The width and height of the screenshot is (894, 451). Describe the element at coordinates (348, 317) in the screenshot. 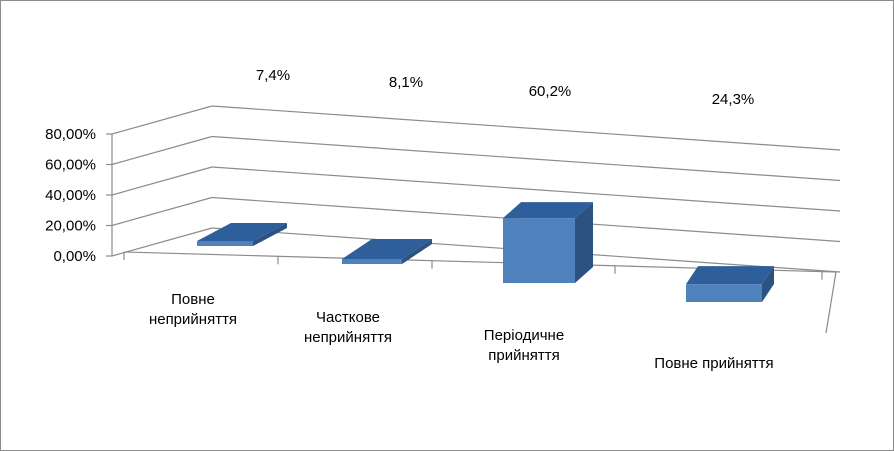

I see `x-tick-label: Часткове` at that location.